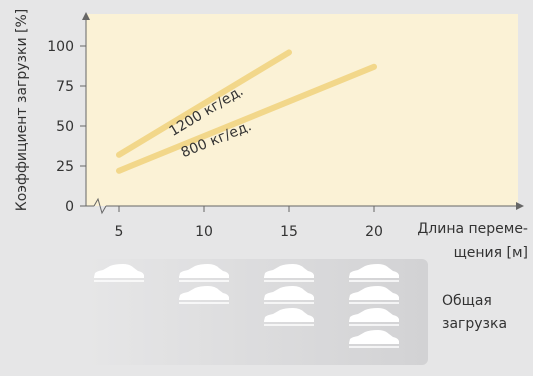 The height and width of the screenshot is (376, 533). I want to click on x-tick-label: 15, so click(289, 232).